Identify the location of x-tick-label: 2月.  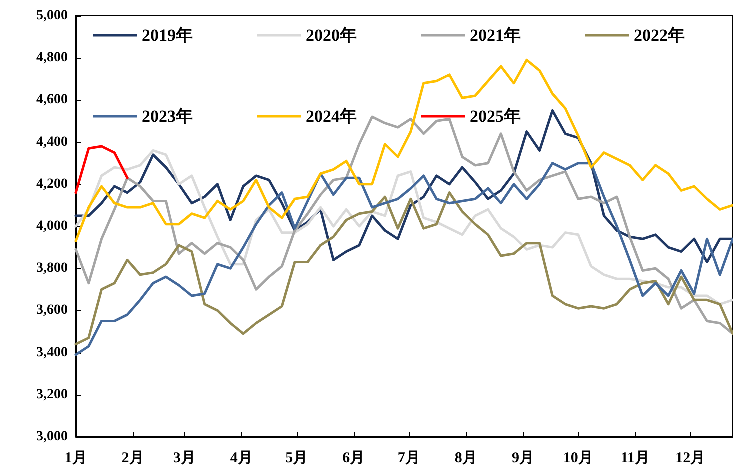
(133, 458).